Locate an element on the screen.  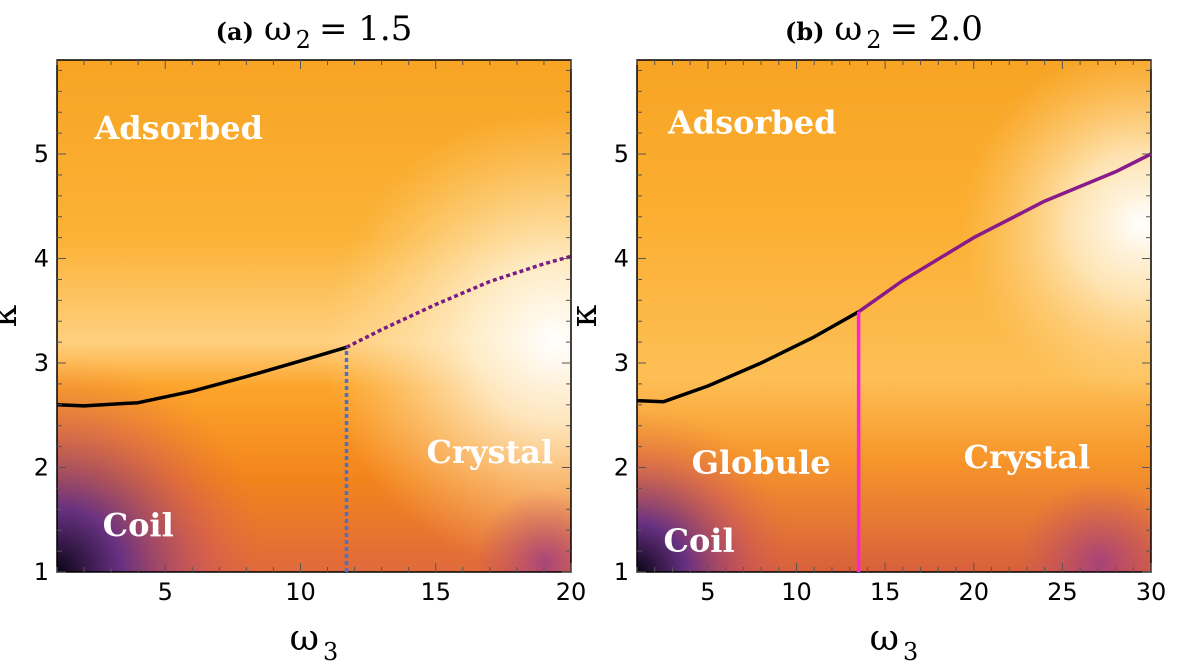
xlabel-a: ω 3 is located at coordinates (314, 642).